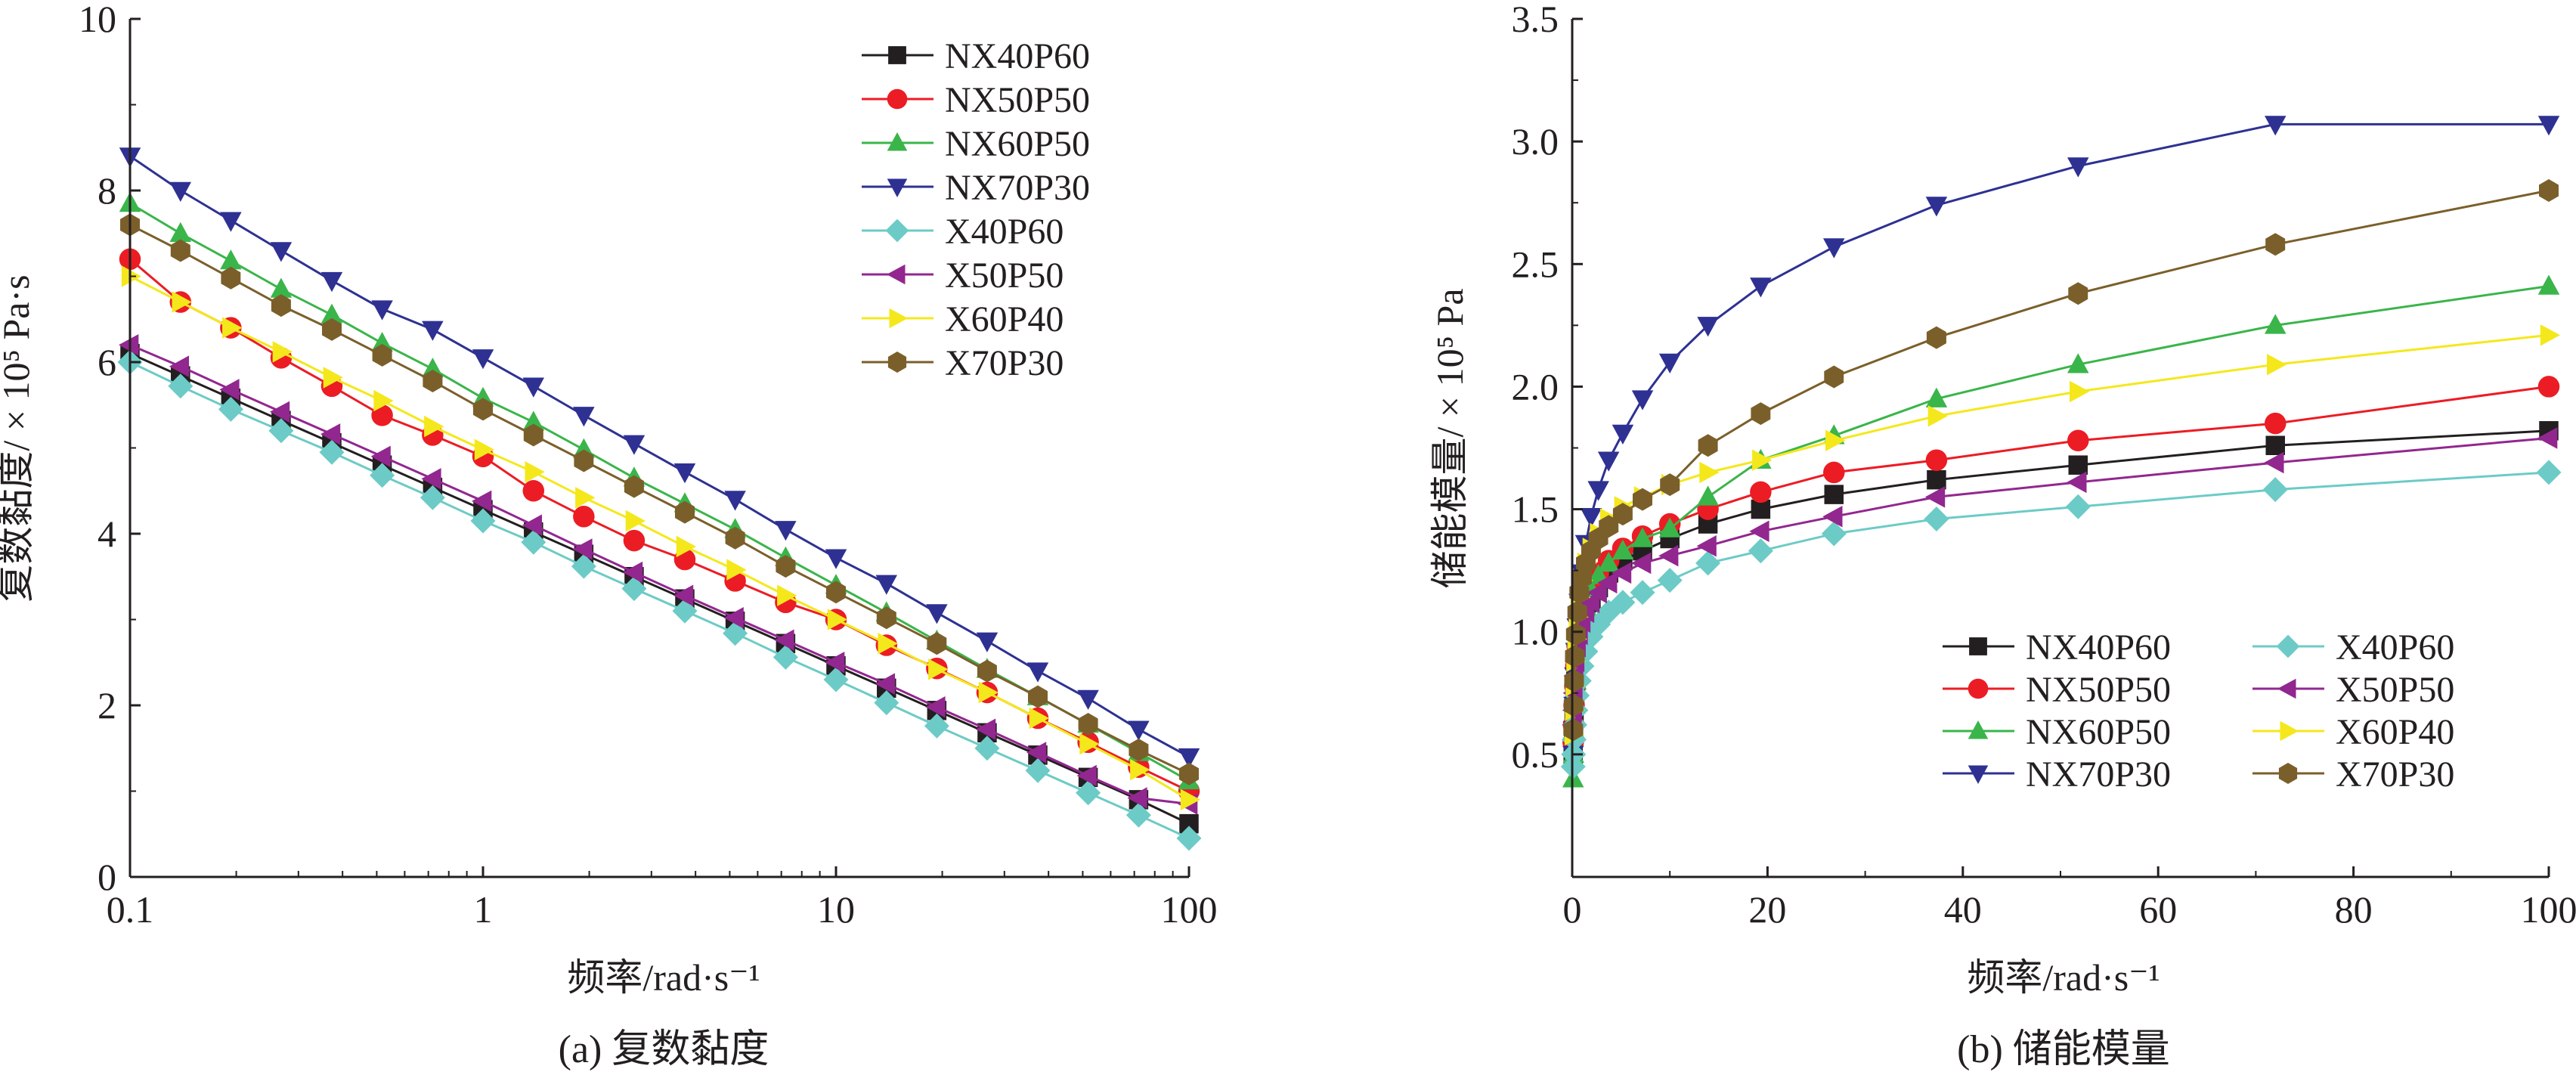 This screenshot has height=1075, width=2576. I want to click on chart-b-series-x40p60, so click(2061, 619).